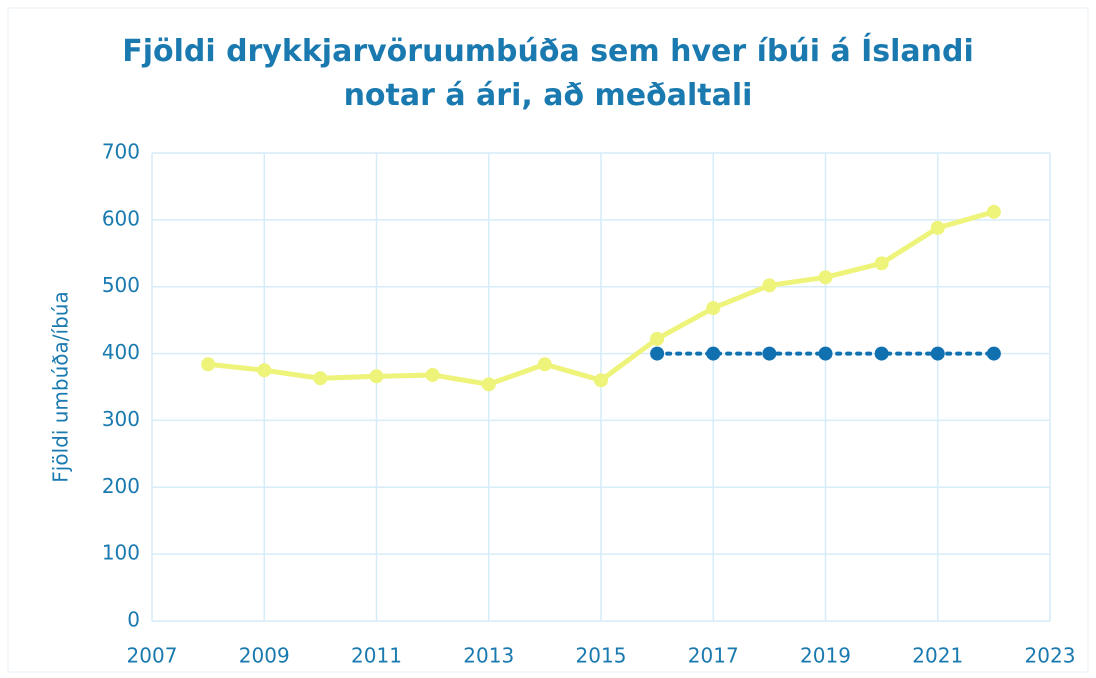 This screenshot has height=678, width=1096. I want to click on x-tick-label: 2015, so click(601, 656).